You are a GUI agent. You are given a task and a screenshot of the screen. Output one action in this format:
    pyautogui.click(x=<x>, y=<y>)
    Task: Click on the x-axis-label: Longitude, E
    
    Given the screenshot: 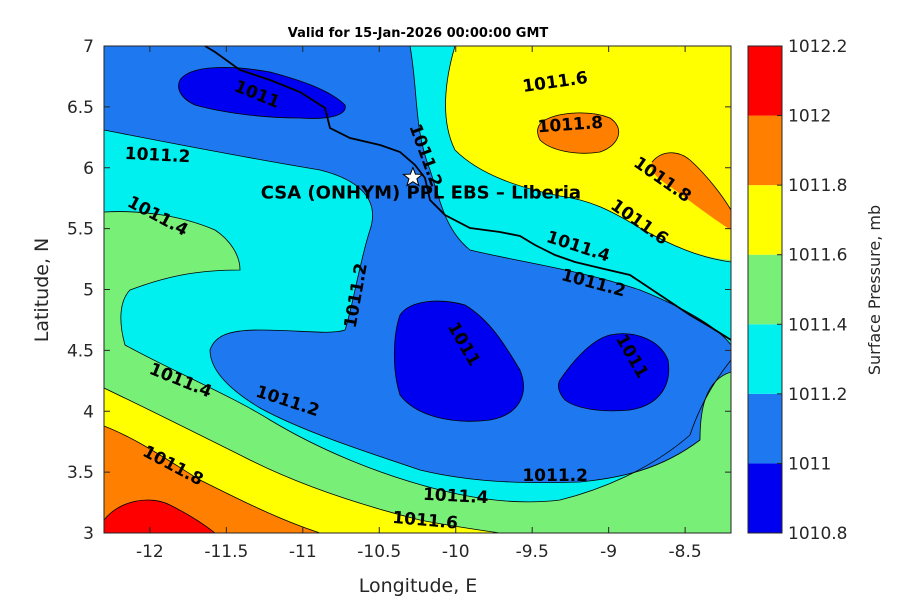 What is the action you would take?
    pyautogui.click(x=418, y=586)
    